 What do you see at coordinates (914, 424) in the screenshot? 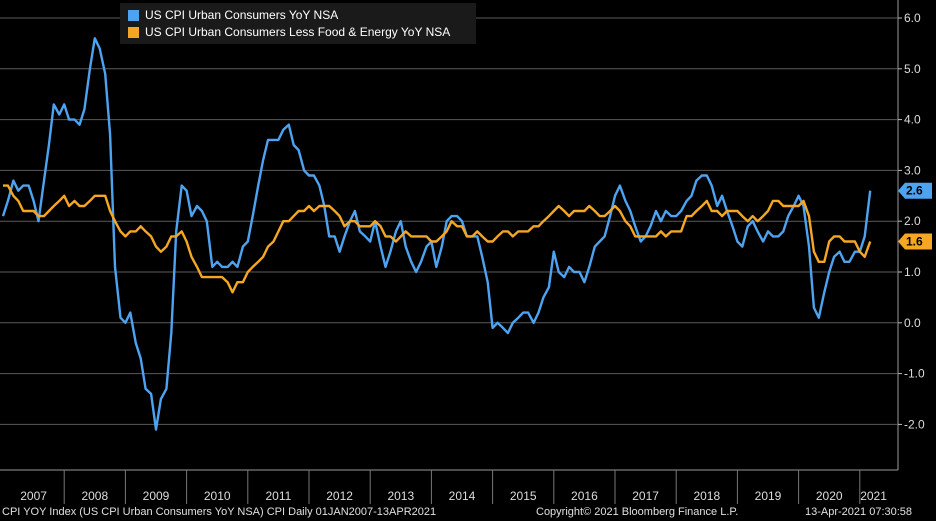
I see `y-tick-label: -2.0` at bounding box center [914, 424].